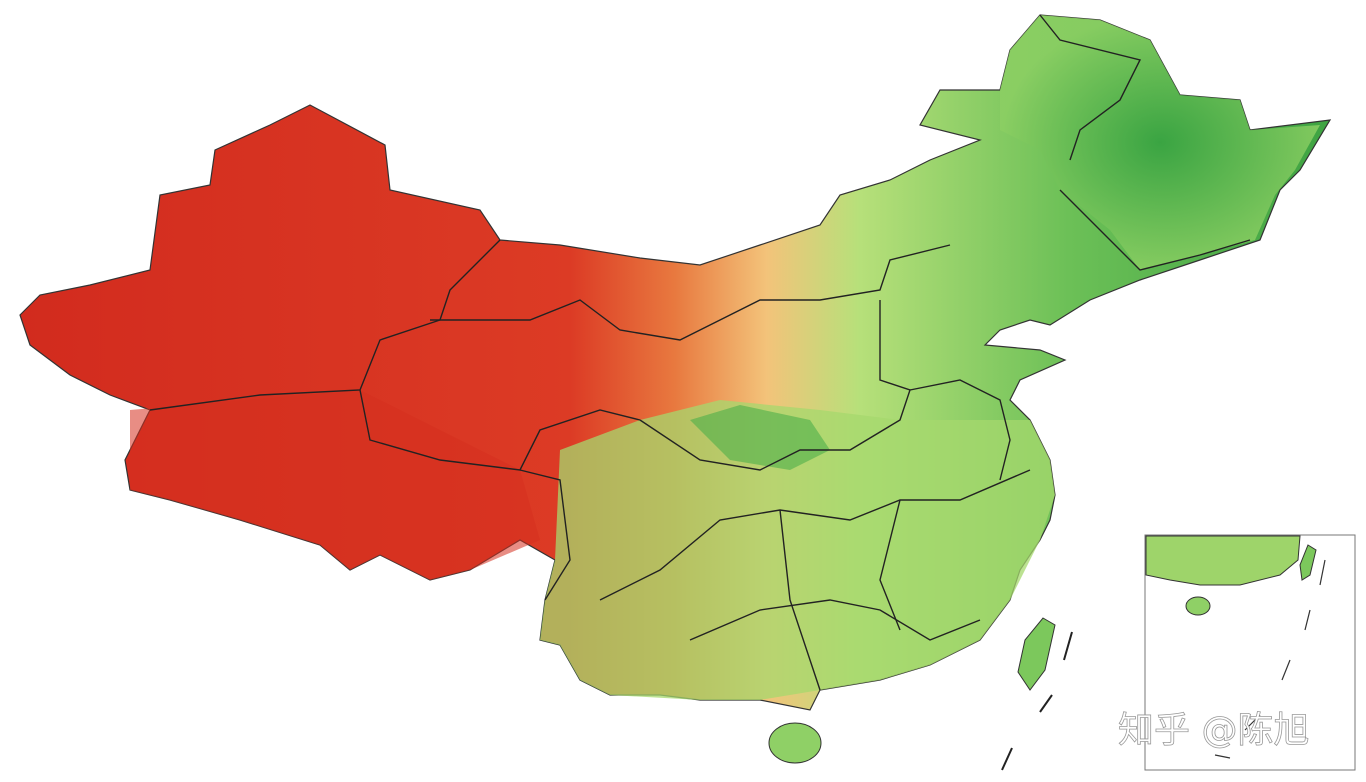  Describe the element at coordinates (335, 485) in the screenshot. I see `tibet-arid` at that location.